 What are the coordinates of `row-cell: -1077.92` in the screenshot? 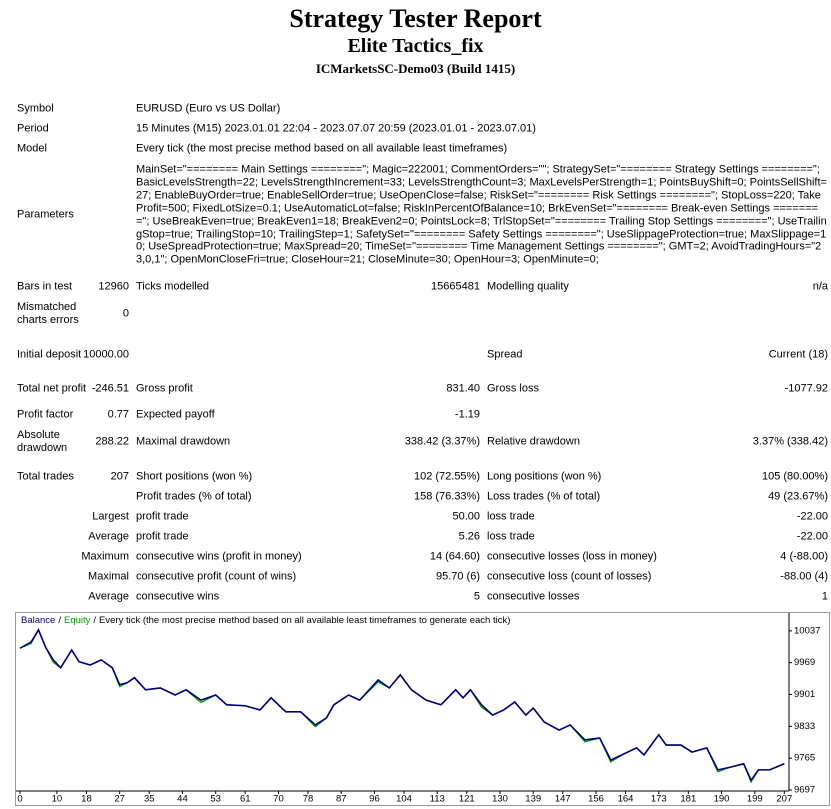 It's located at (806, 388).